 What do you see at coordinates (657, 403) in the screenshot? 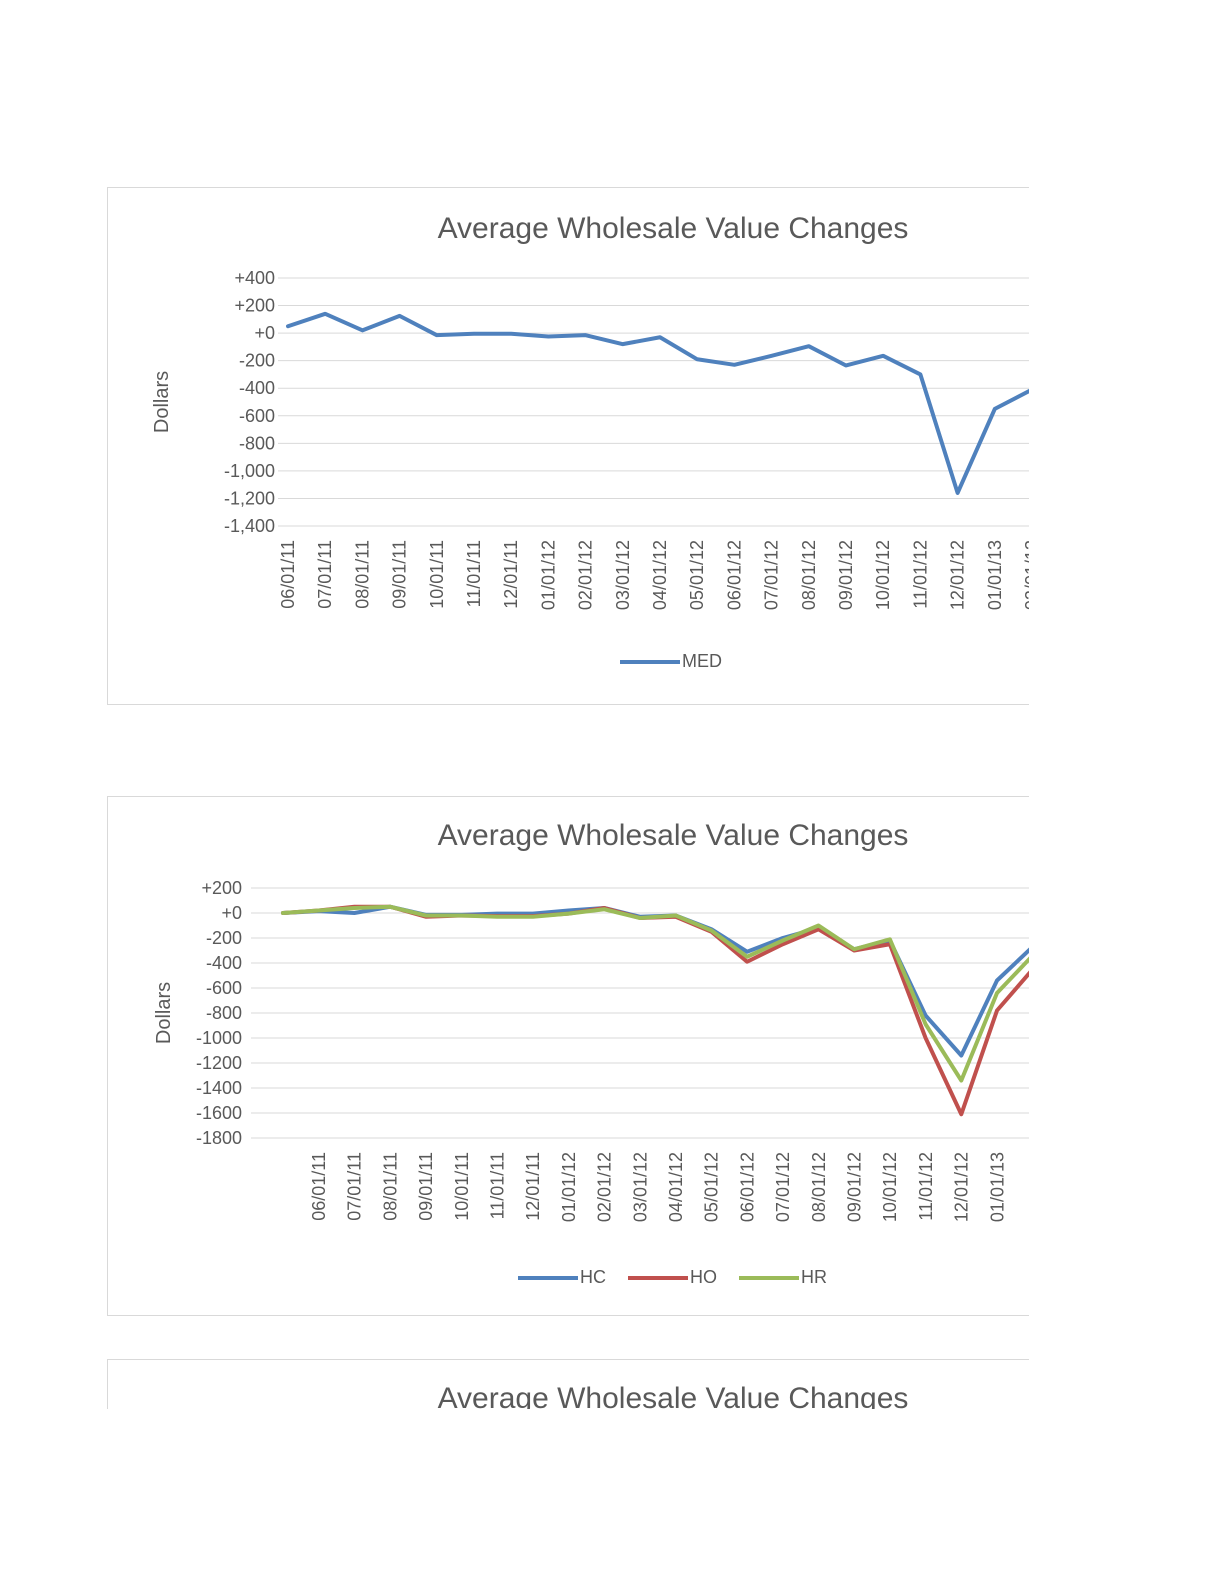
I see `series-line-med` at bounding box center [657, 403].